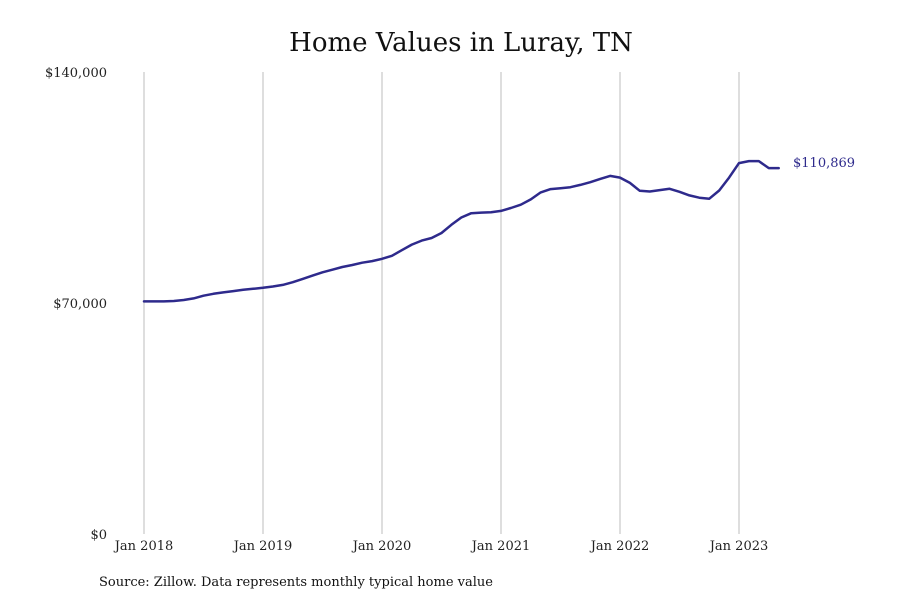 The image size is (900, 600). I want to click on x-tick-label: Jan 2018, so click(143, 546).